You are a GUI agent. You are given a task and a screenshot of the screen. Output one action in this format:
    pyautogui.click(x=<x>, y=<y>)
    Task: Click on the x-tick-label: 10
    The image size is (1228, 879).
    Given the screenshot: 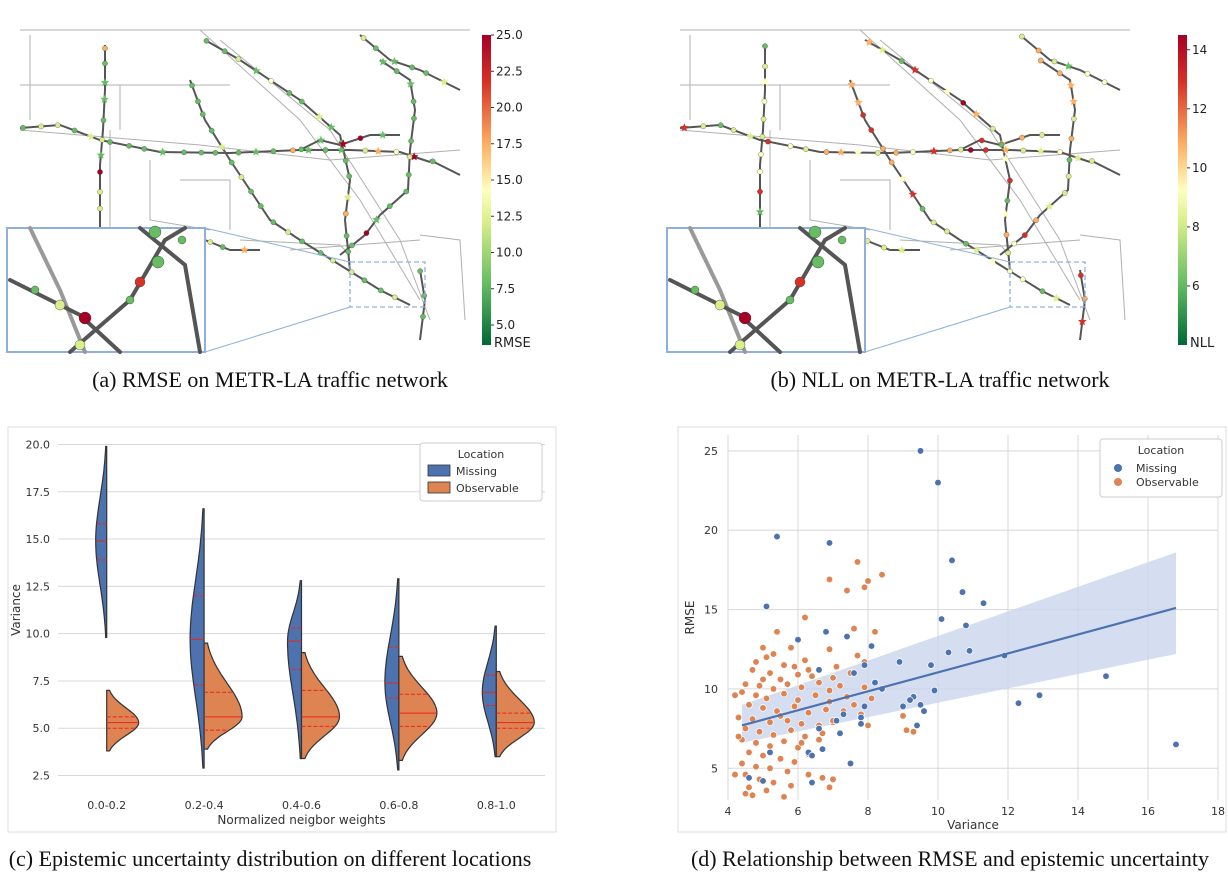 What is the action you would take?
    pyautogui.click(x=938, y=811)
    